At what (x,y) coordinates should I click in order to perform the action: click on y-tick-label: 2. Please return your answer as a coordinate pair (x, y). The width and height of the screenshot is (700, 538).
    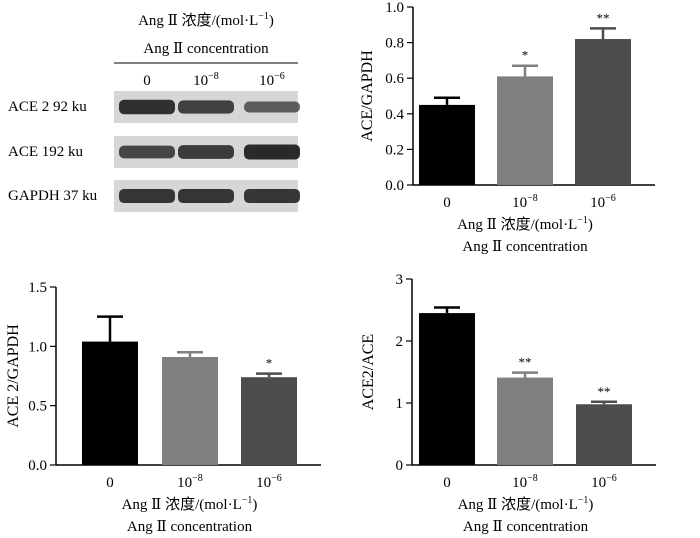
    Looking at the image, I should click on (400, 342).